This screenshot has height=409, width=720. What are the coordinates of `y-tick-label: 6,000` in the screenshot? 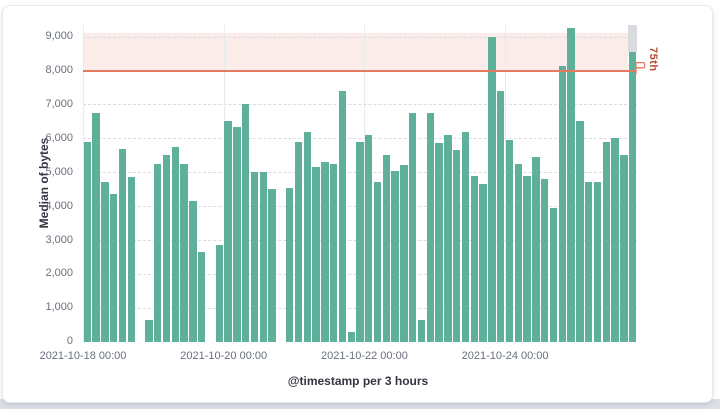 It's located at (59, 137).